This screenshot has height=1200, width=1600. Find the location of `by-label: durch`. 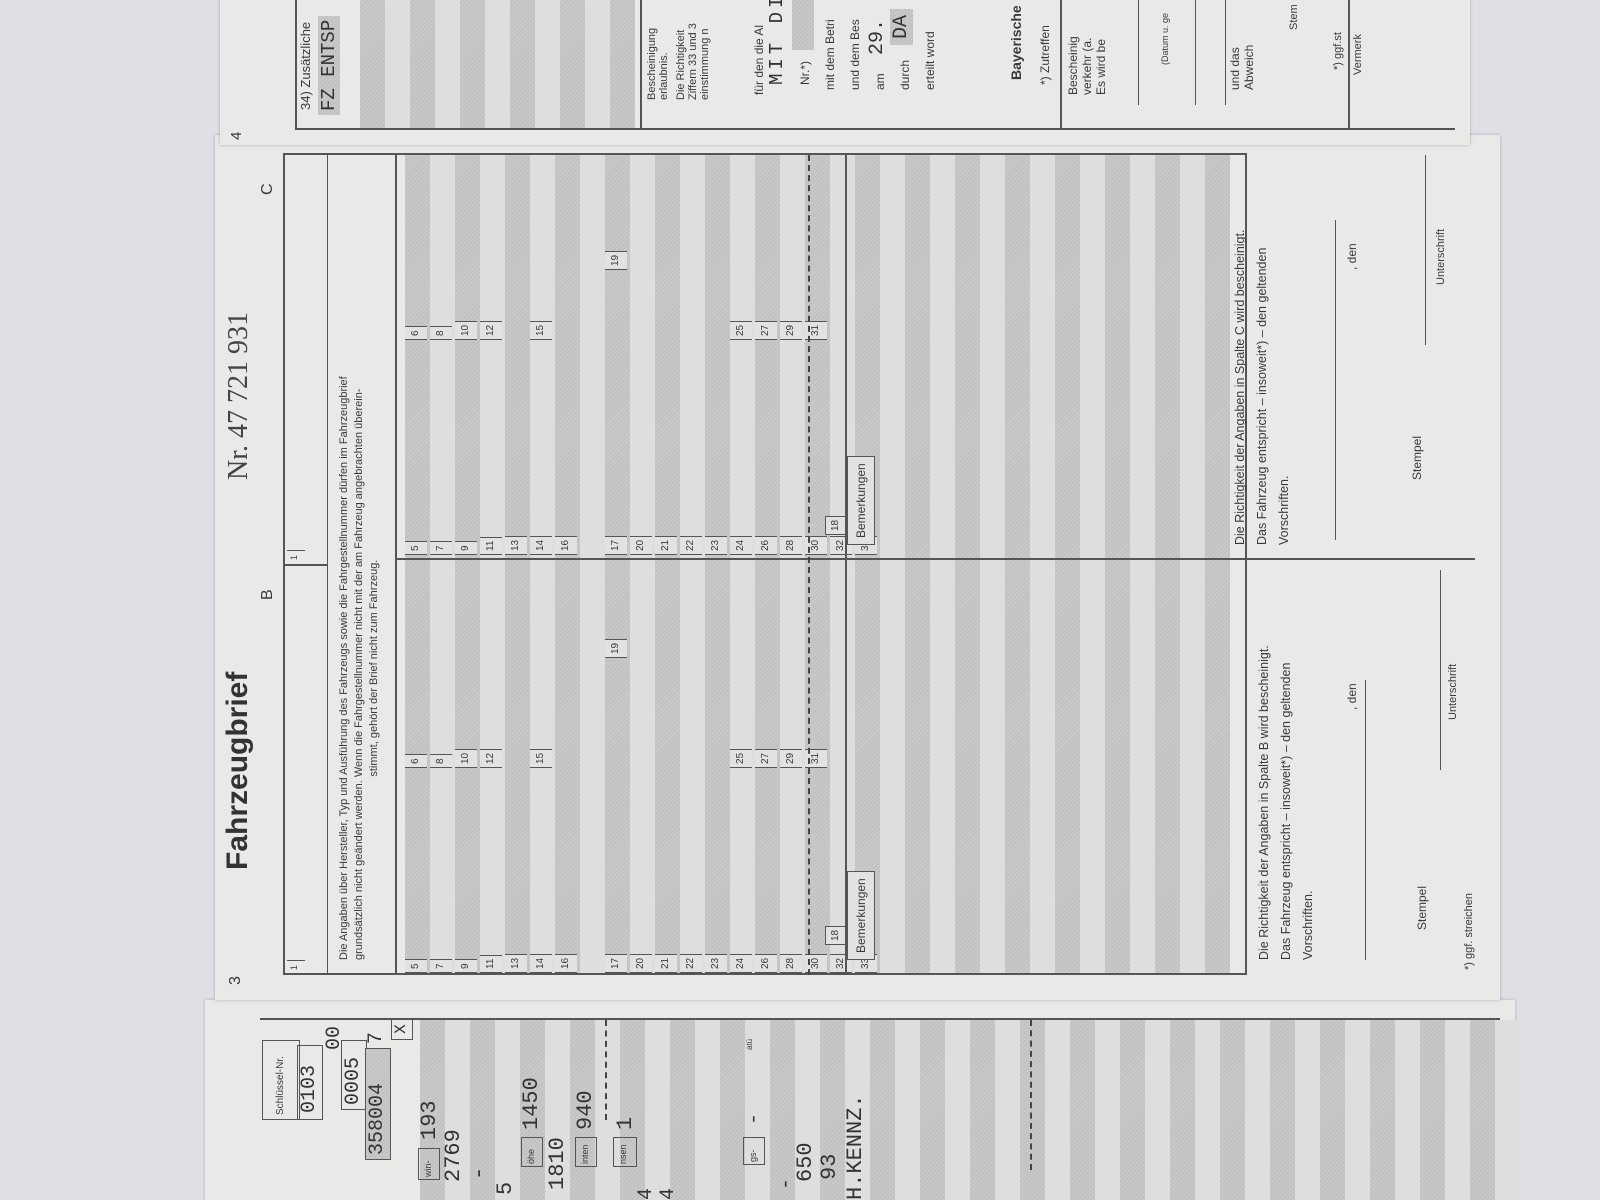

by-label: durch is located at coordinates (905, 74).